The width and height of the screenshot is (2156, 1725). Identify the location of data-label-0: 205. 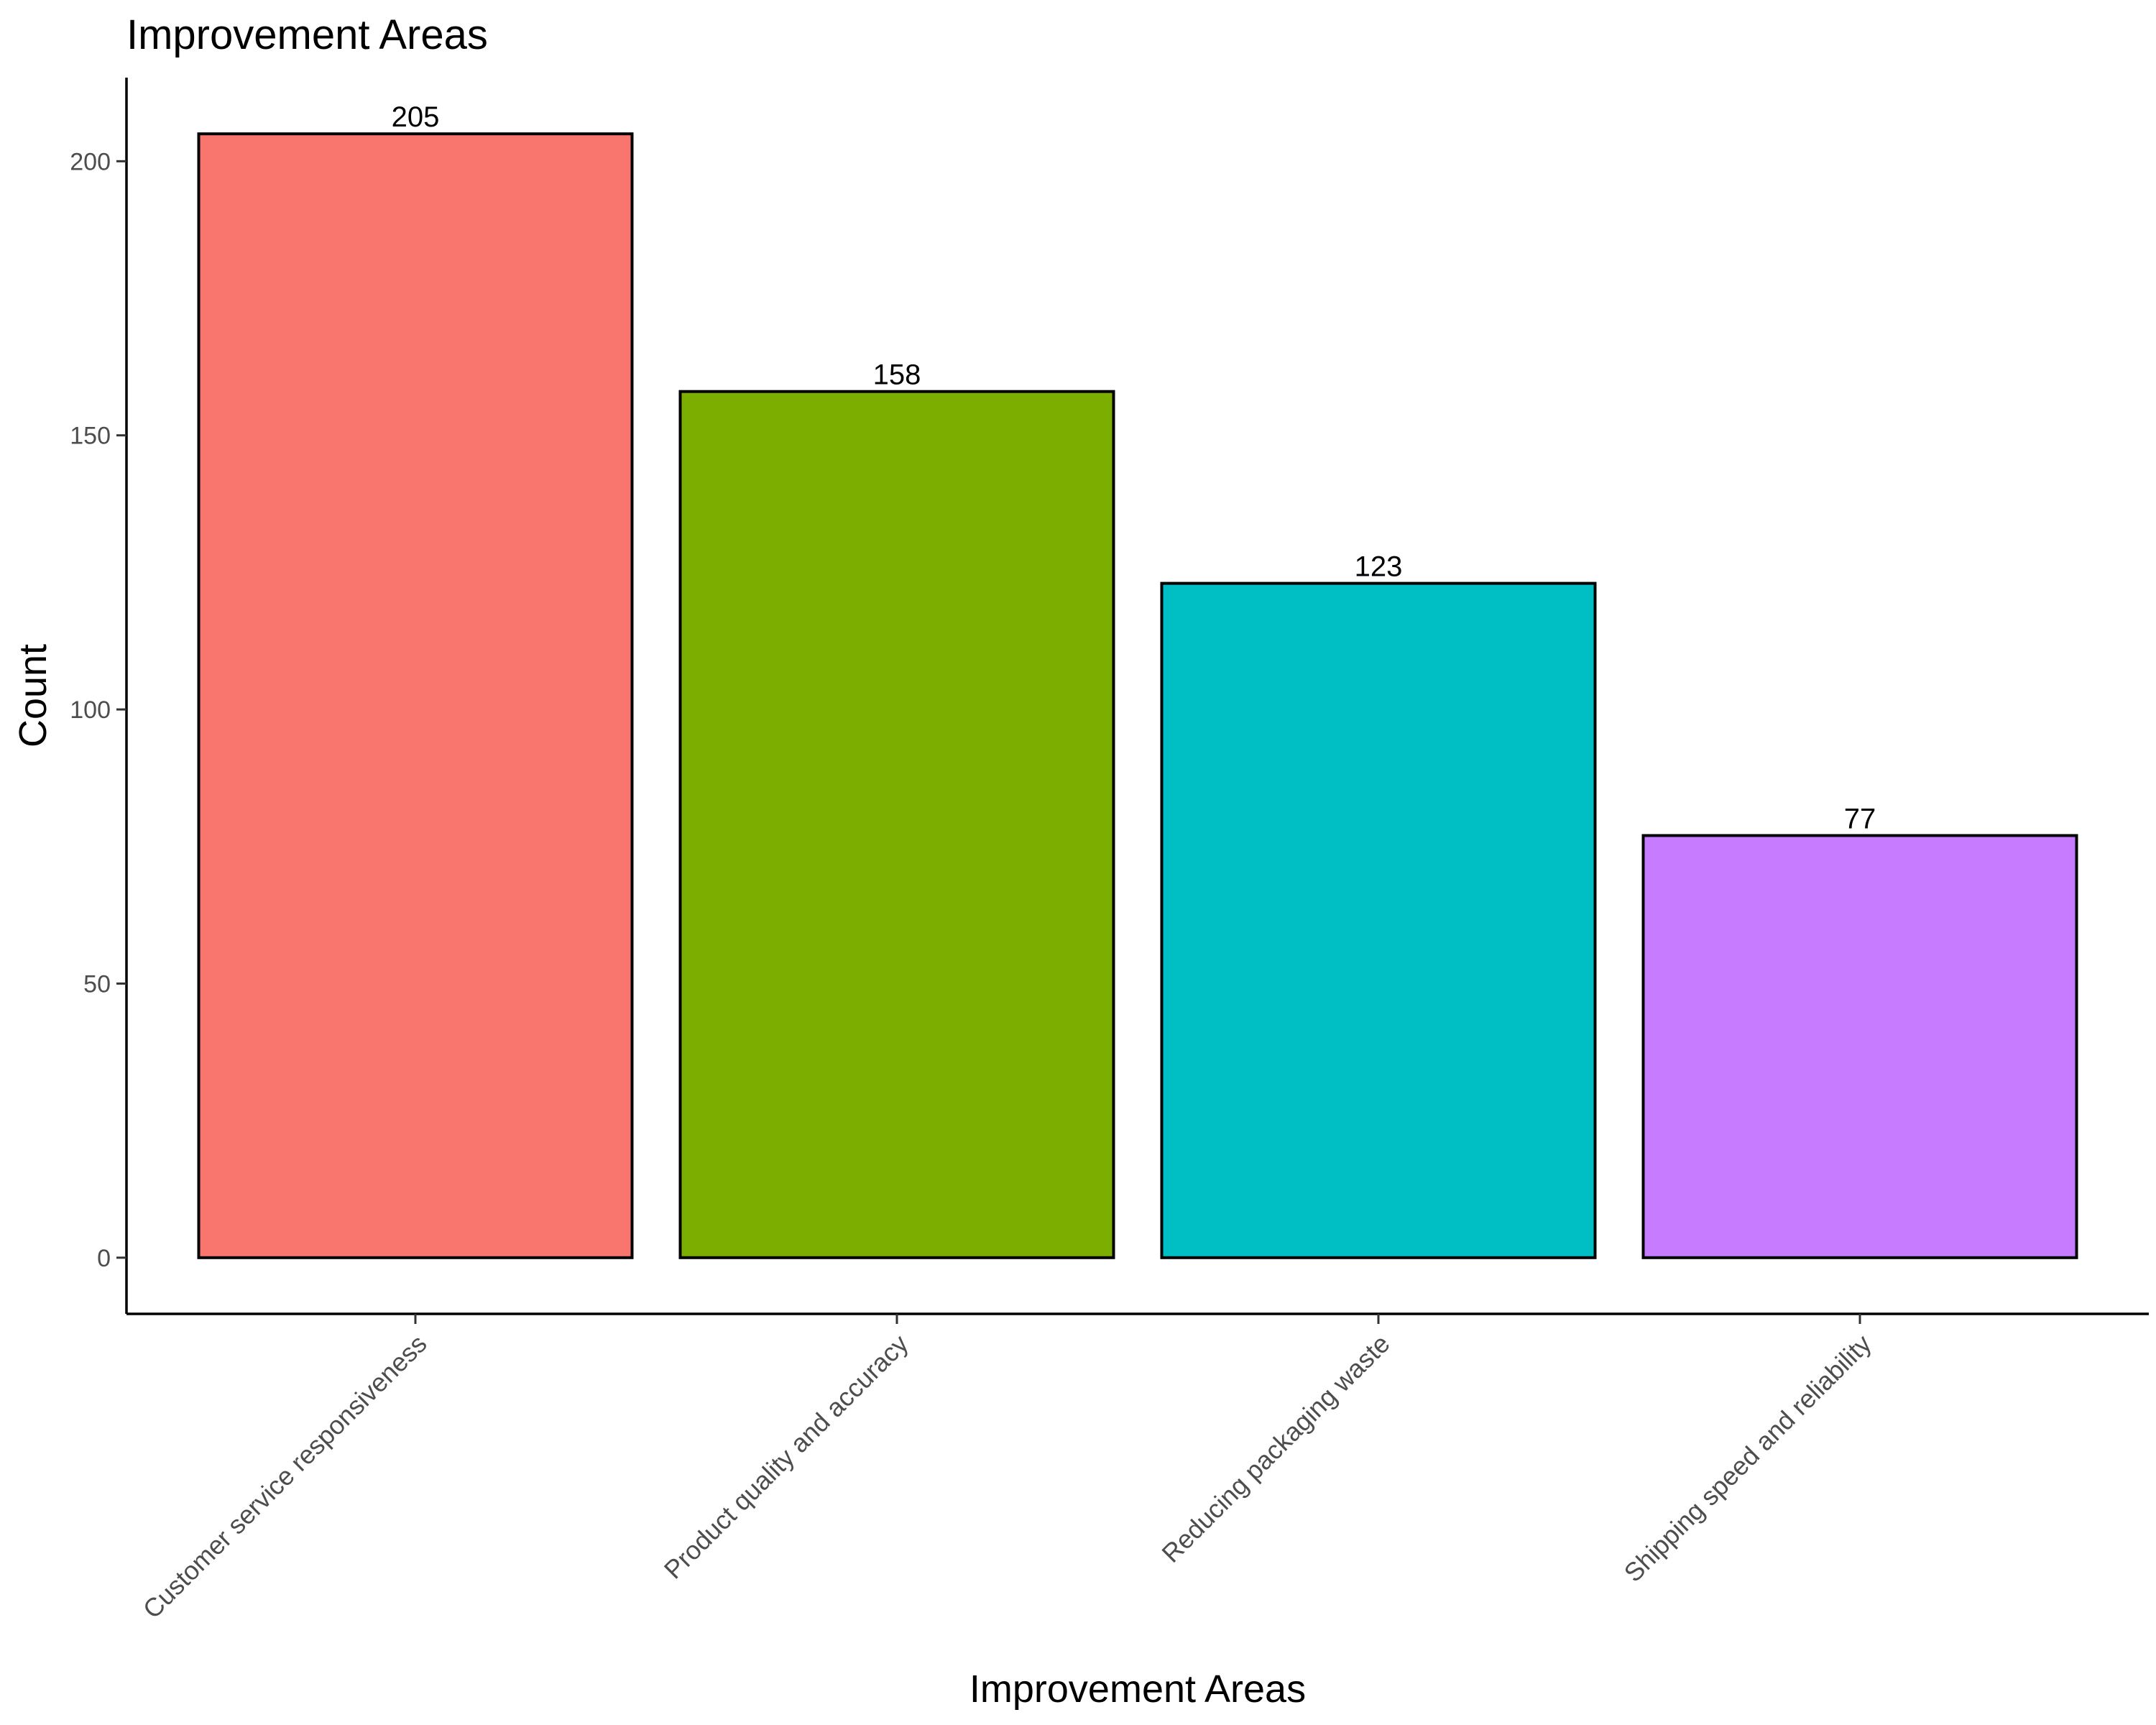
(416, 117).